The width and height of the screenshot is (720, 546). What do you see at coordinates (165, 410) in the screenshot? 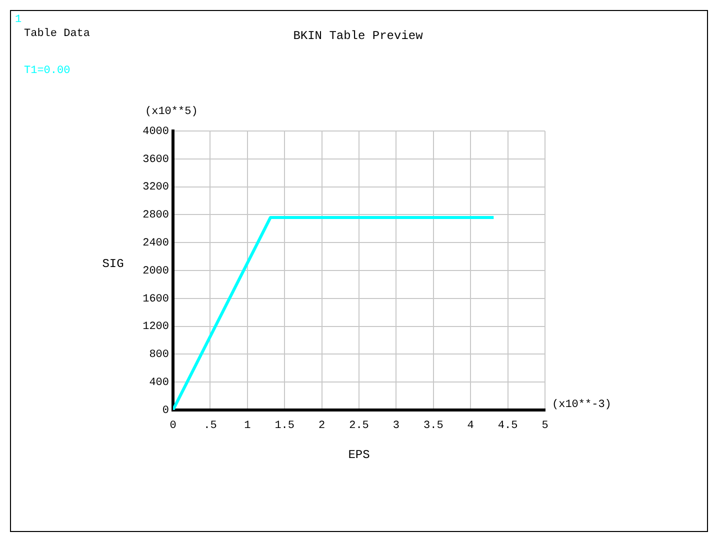
I see `y-tick-label: 0` at bounding box center [165, 410].